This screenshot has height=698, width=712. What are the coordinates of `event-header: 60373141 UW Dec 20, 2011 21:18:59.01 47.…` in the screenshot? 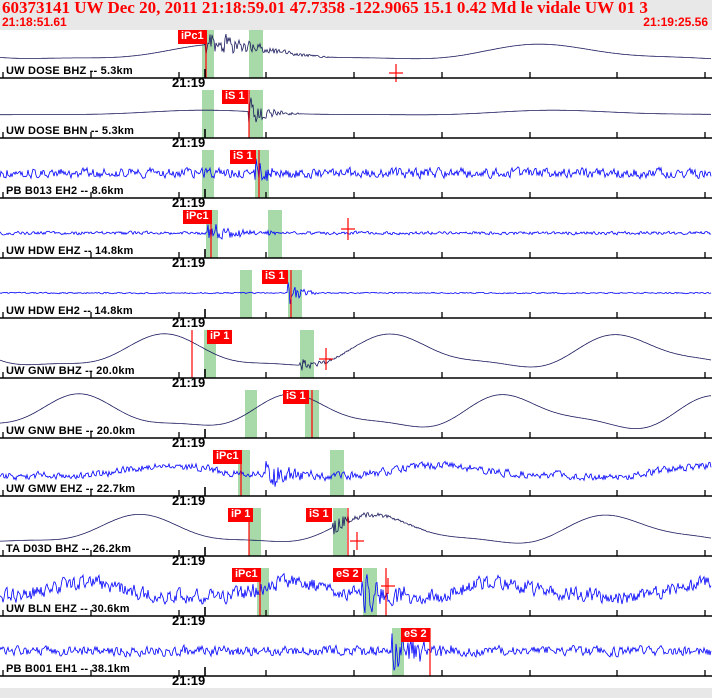 It's located at (356, 15).